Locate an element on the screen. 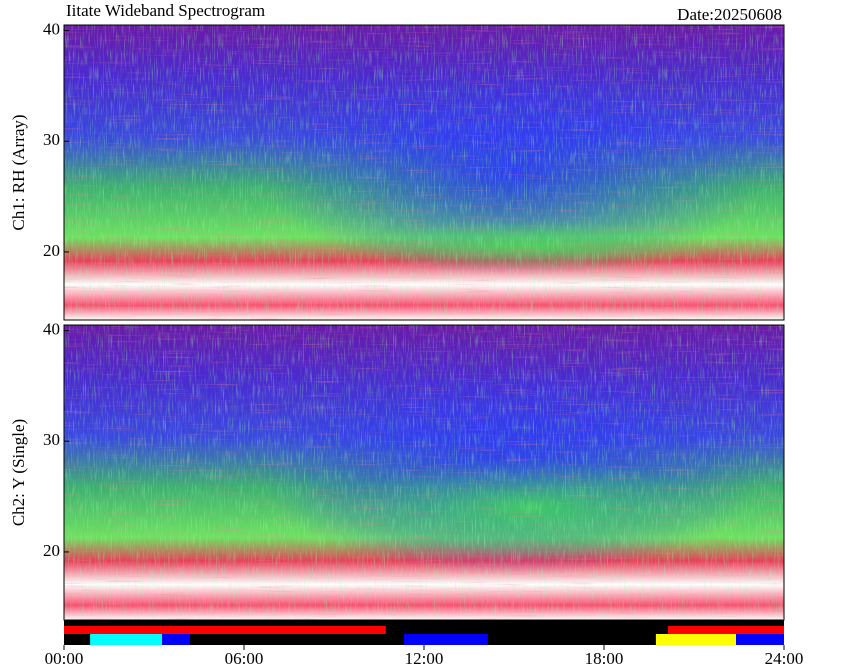 This screenshot has height=668, width=848. x-tick-label: 24:00 is located at coordinates (784, 658).